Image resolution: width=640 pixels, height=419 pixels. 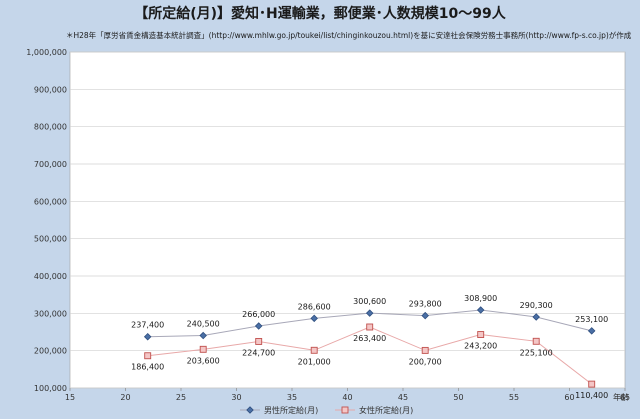 What do you see at coordinates (147, 367) in the screenshot?
I see `female-data-label: 186,400` at bounding box center [147, 367].